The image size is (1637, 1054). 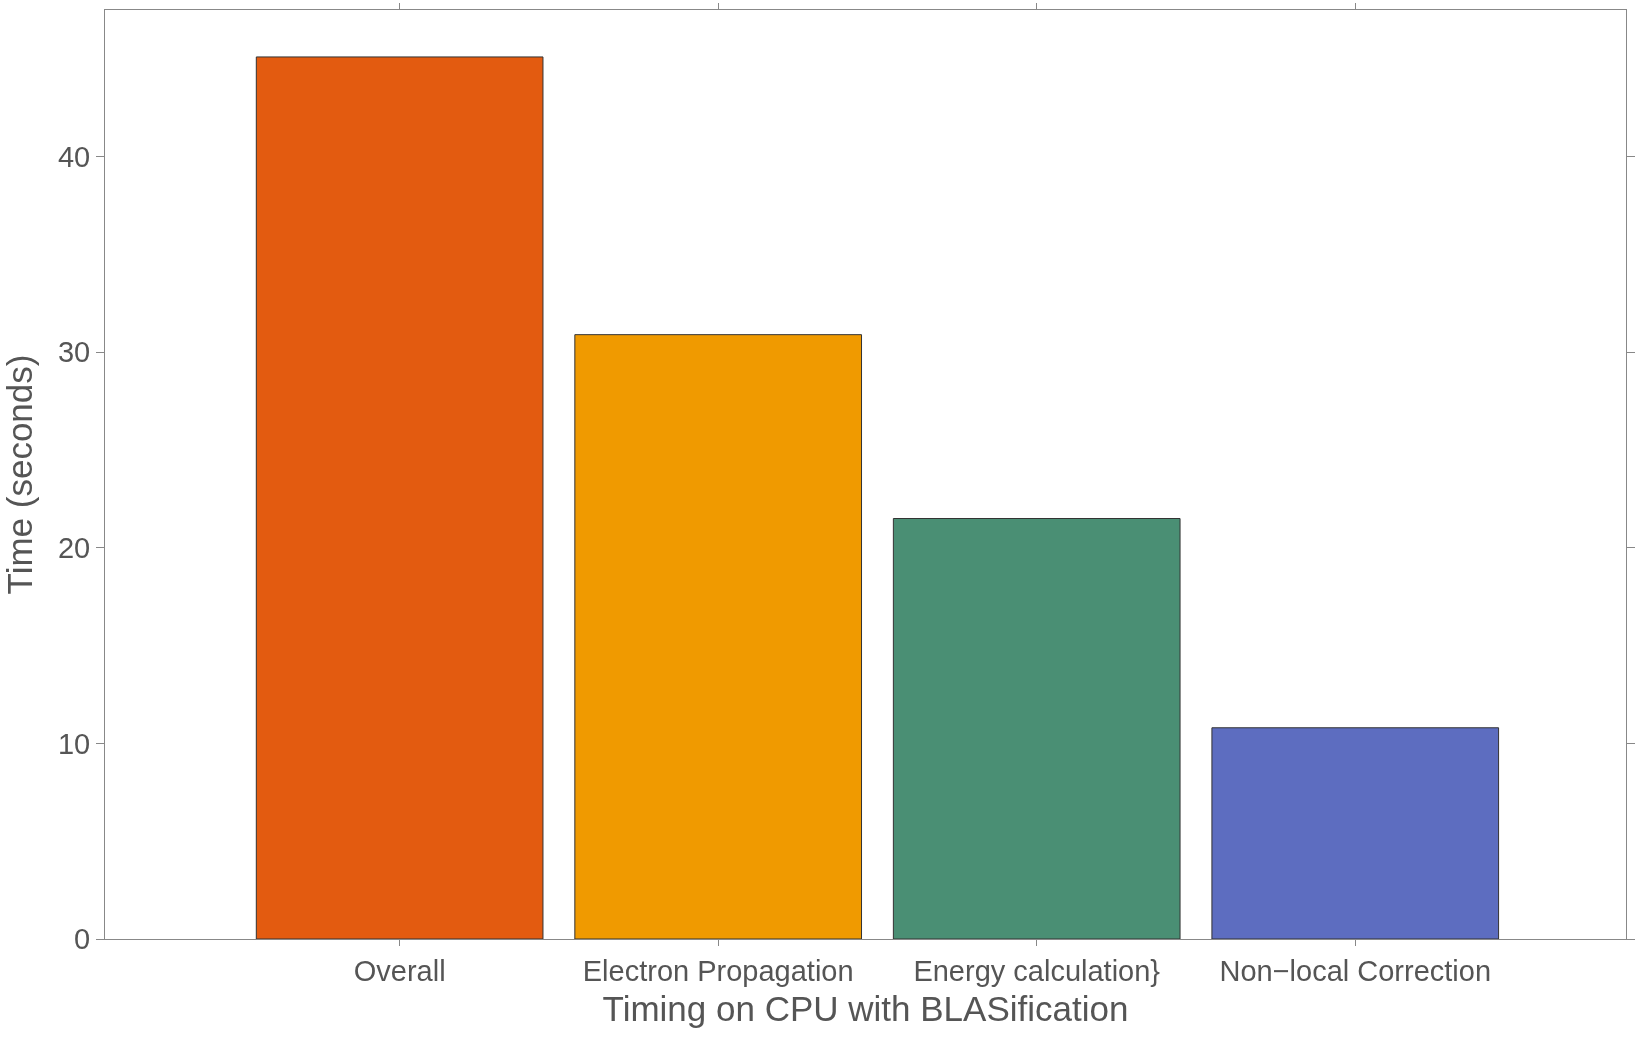 What do you see at coordinates (1355, 970) in the screenshot?
I see `x-tick-label: Non−local Correction` at bounding box center [1355, 970].